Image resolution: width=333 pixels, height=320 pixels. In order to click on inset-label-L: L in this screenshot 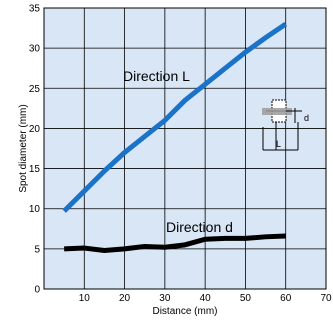, I will do `click(278, 144)`.